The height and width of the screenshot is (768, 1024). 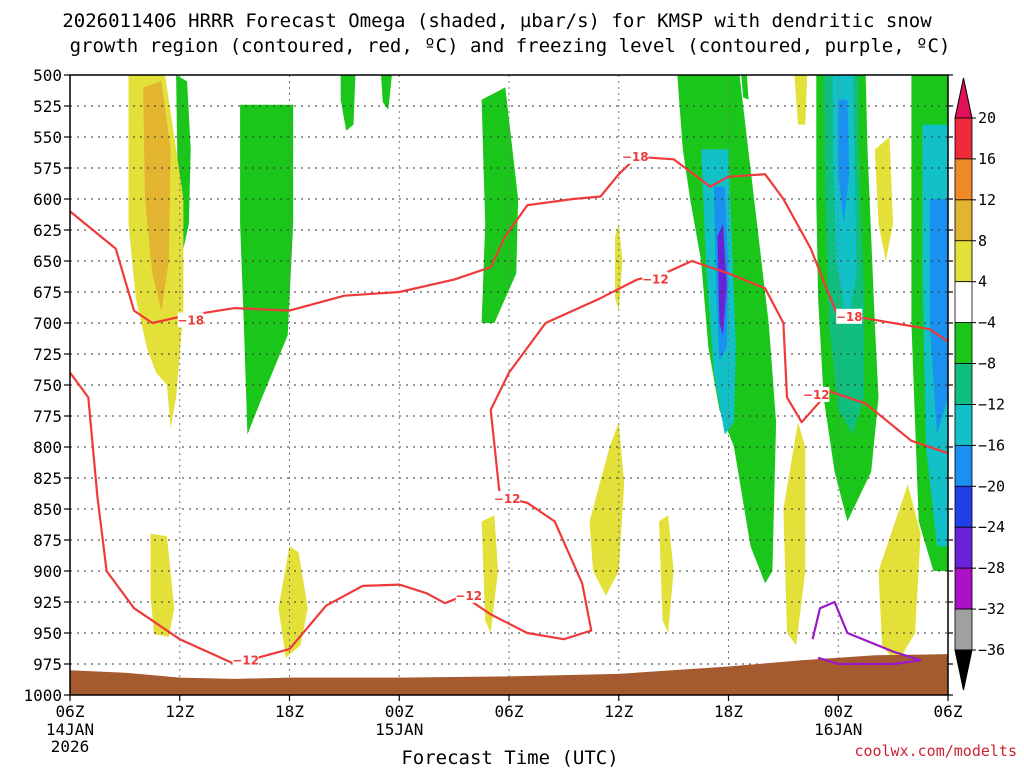 What do you see at coordinates (47, 478) in the screenshot?
I see `y-tick-label: 825` at bounding box center [47, 478].